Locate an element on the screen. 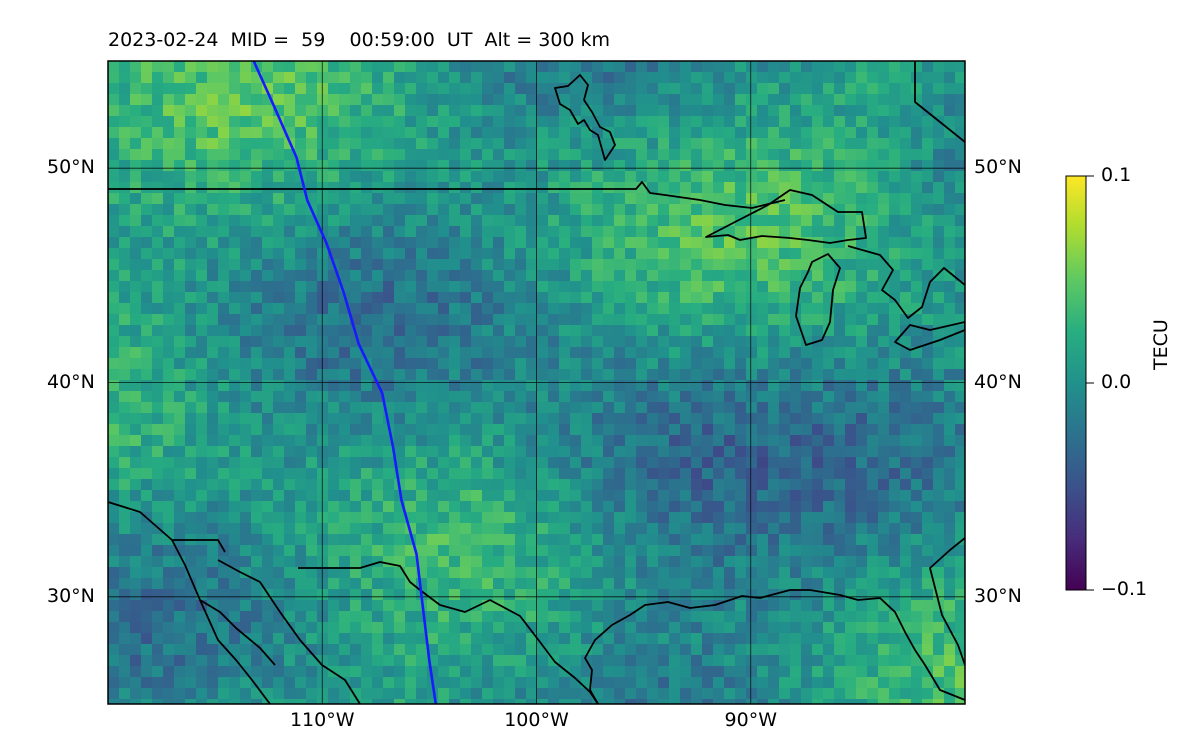 This screenshot has width=1200, height=750. colorbar-tick-label: 0.1 is located at coordinates (1116, 175).